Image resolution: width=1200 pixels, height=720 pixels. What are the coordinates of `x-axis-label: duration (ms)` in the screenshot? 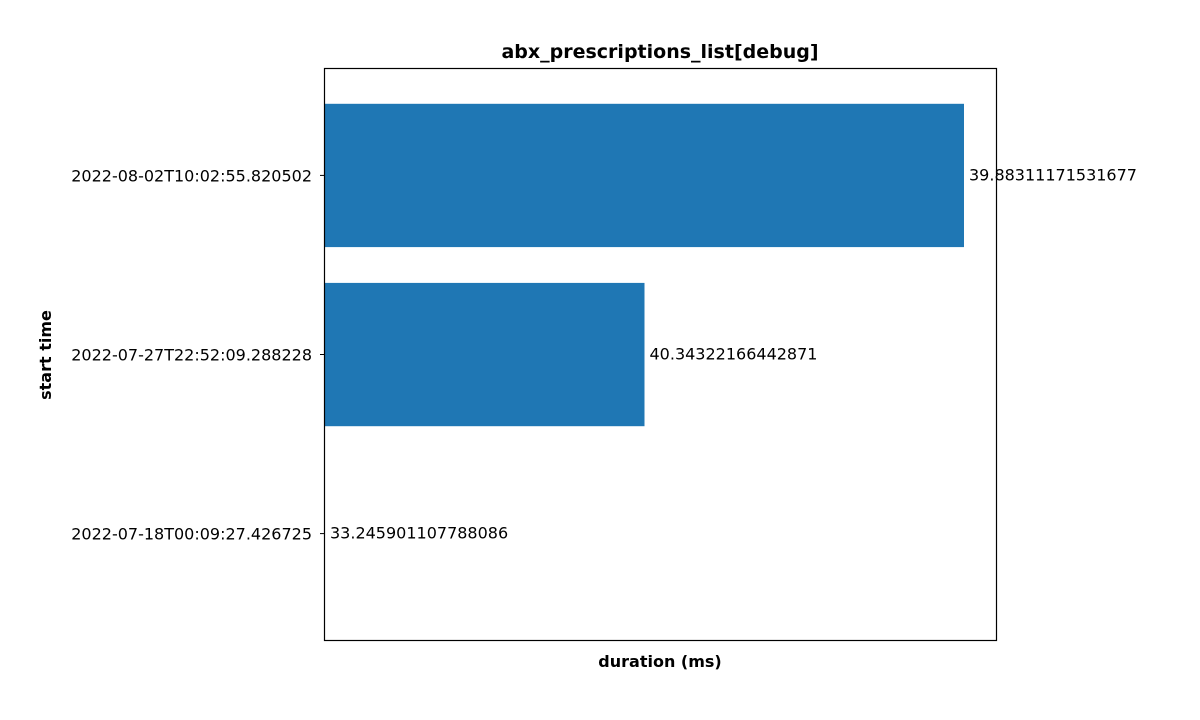 It's located at (659, 661).